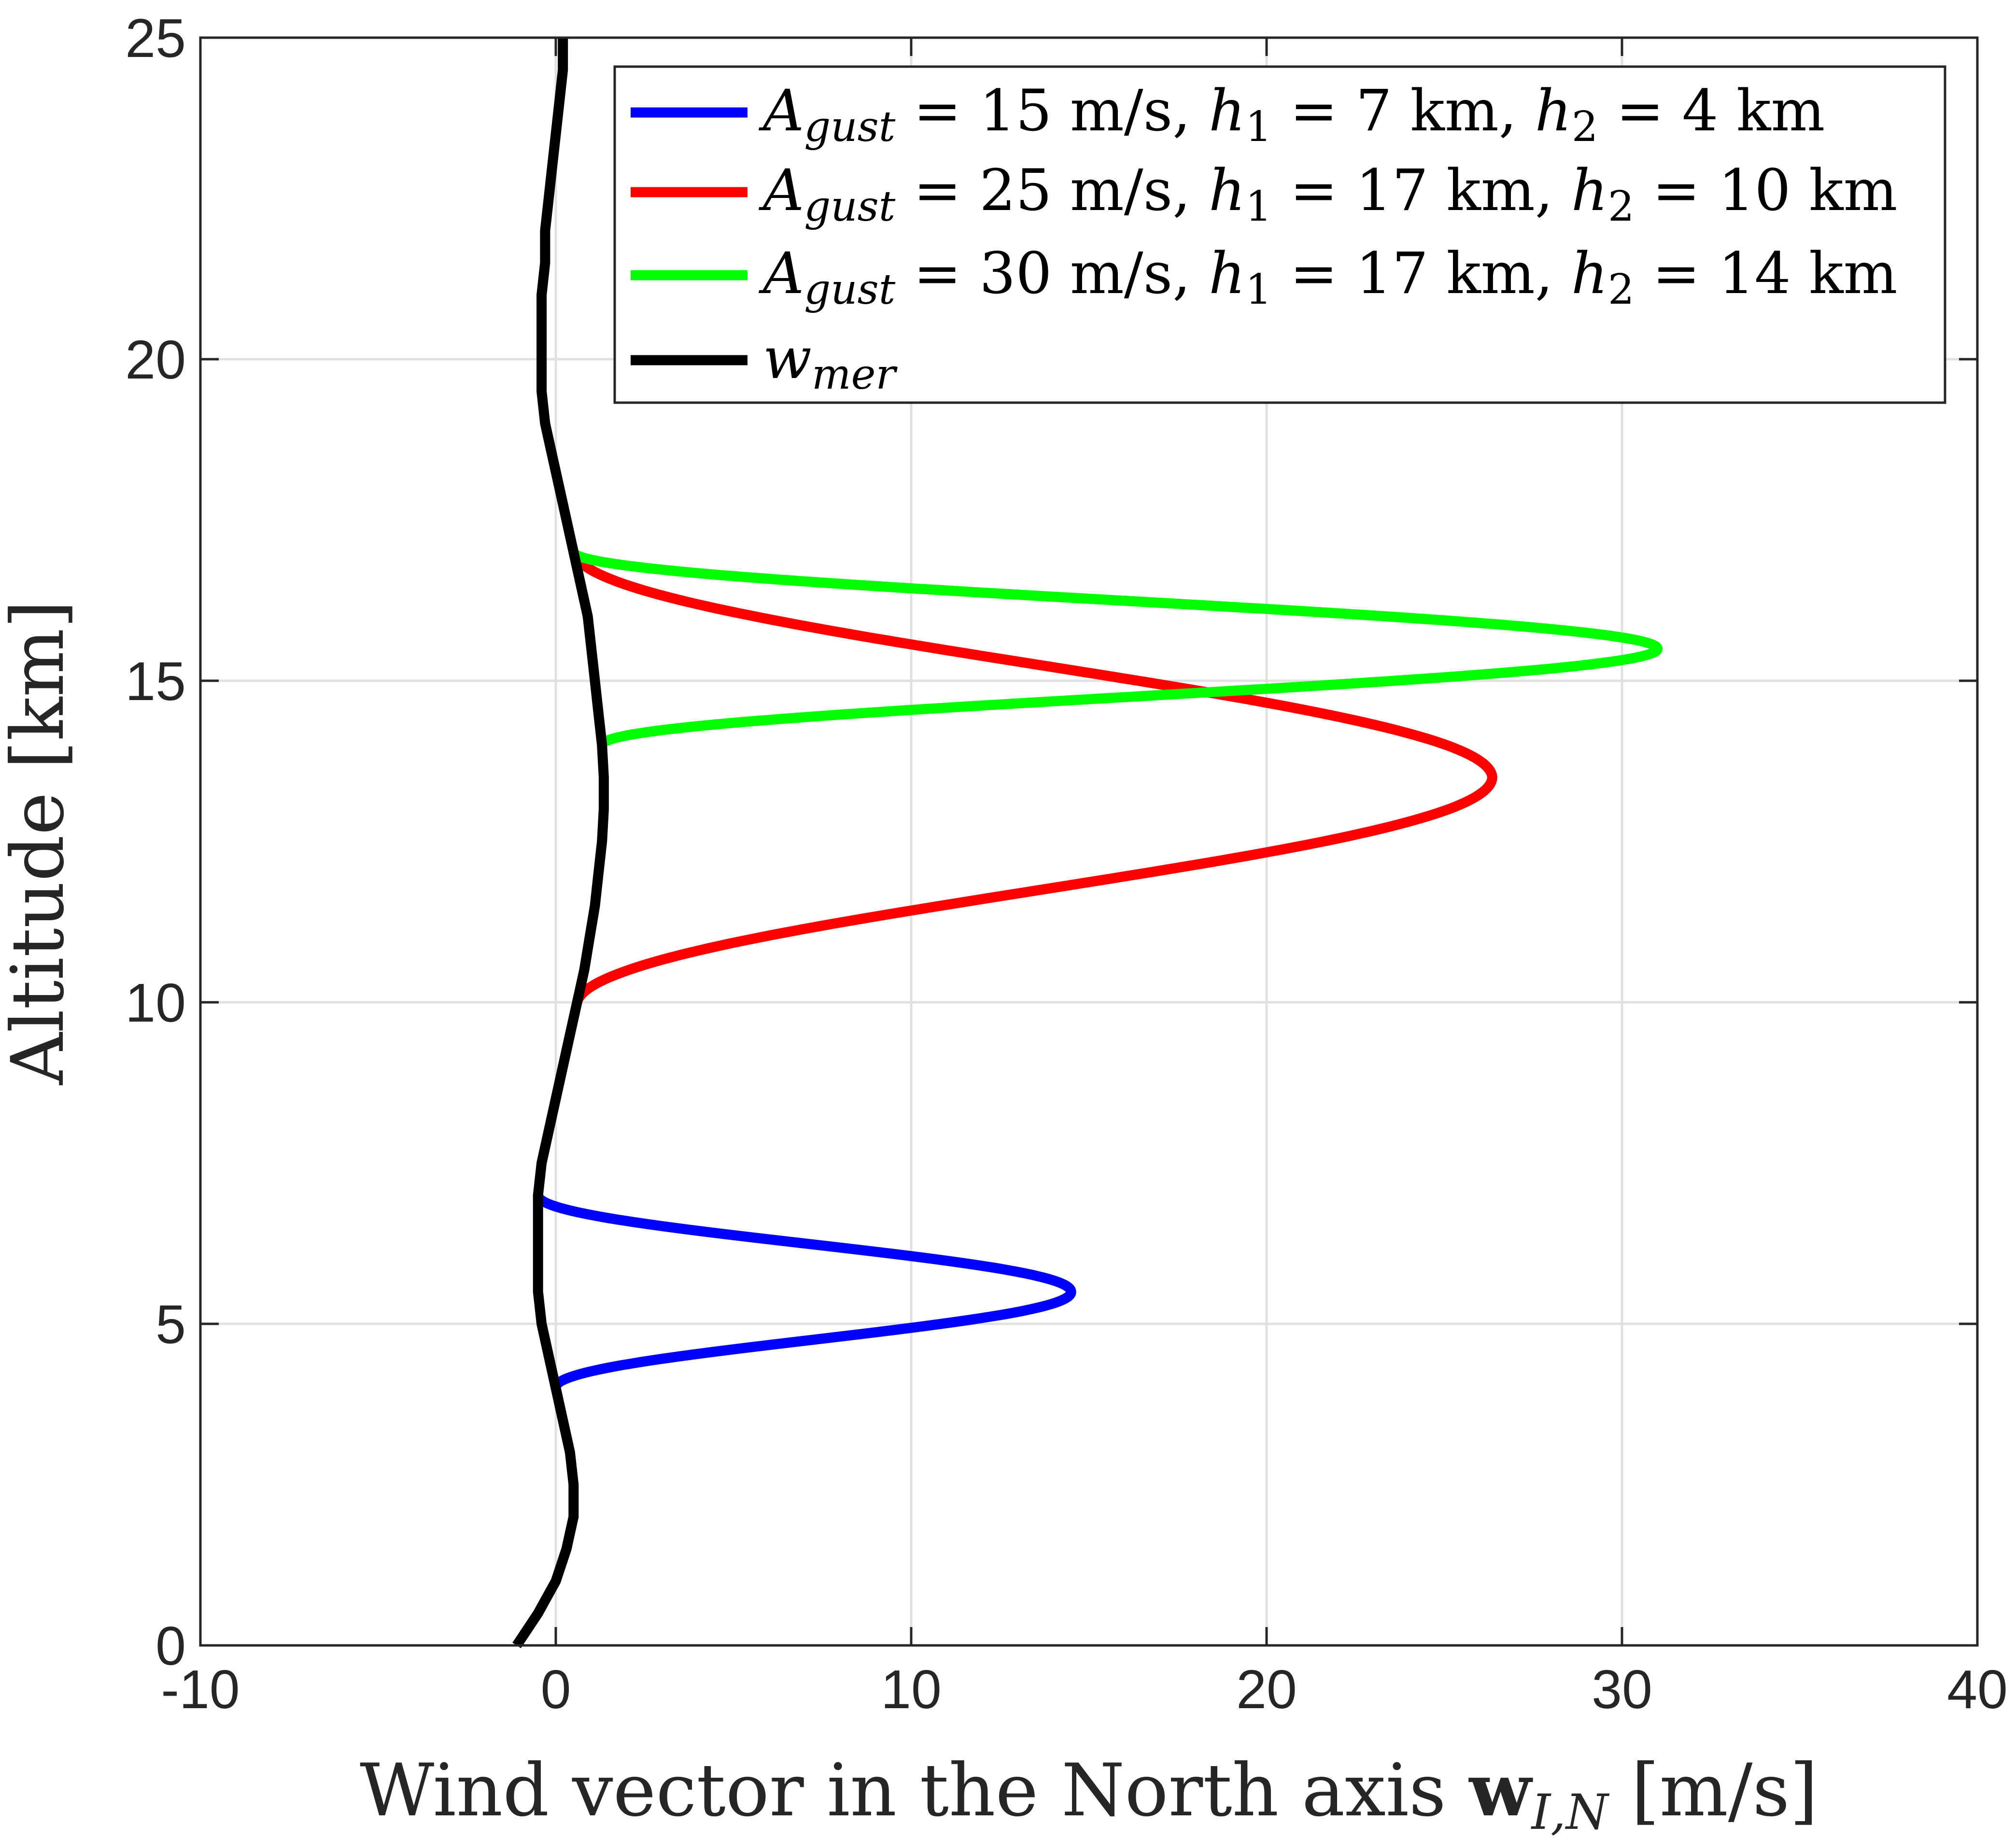  Describe the element at coordinates (40, 842) in the screenshot. I see `y-axis-title: Altitude [km]` at that location.